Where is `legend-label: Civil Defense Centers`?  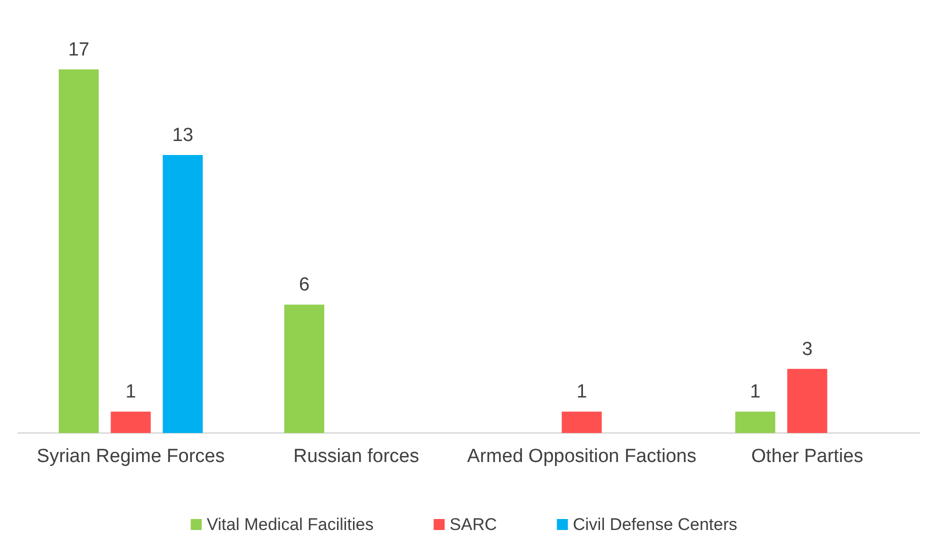 legend-label: Civil Defense Centers is located at coordinates (655, 524).